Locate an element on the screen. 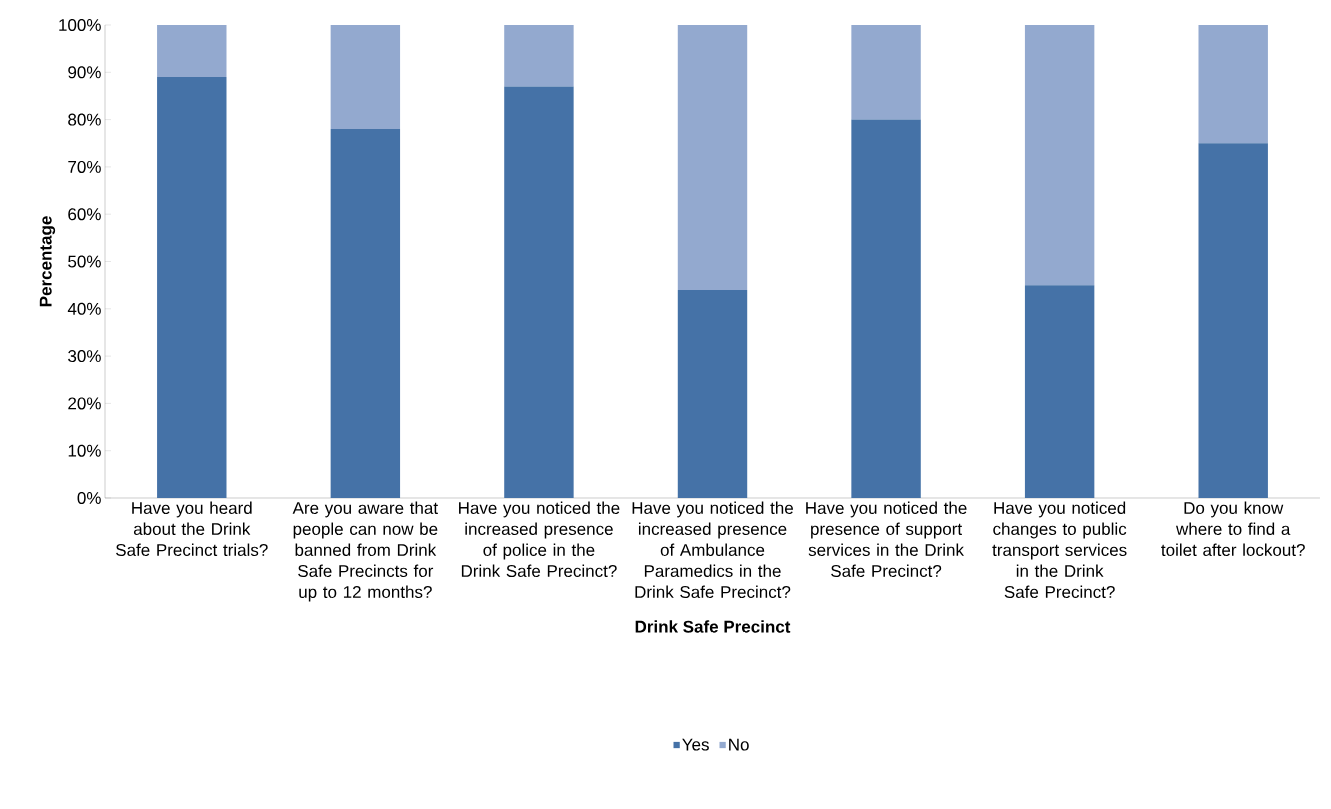 Image resolution: width=1331 pixels, height=809 pixels. legend-label: No is located at coordinates (739, 744).